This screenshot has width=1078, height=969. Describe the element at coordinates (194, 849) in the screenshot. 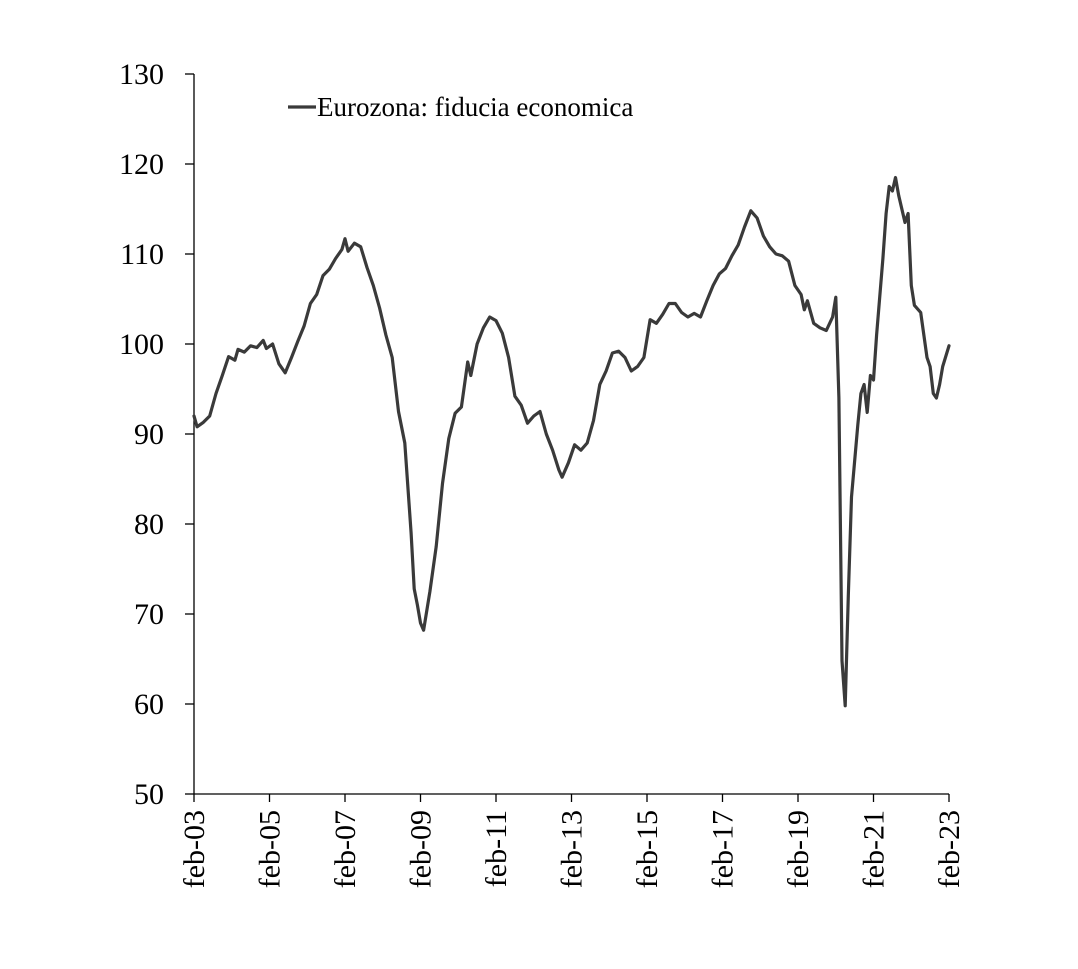

I see `x-tick-label: feb-03` at that location.